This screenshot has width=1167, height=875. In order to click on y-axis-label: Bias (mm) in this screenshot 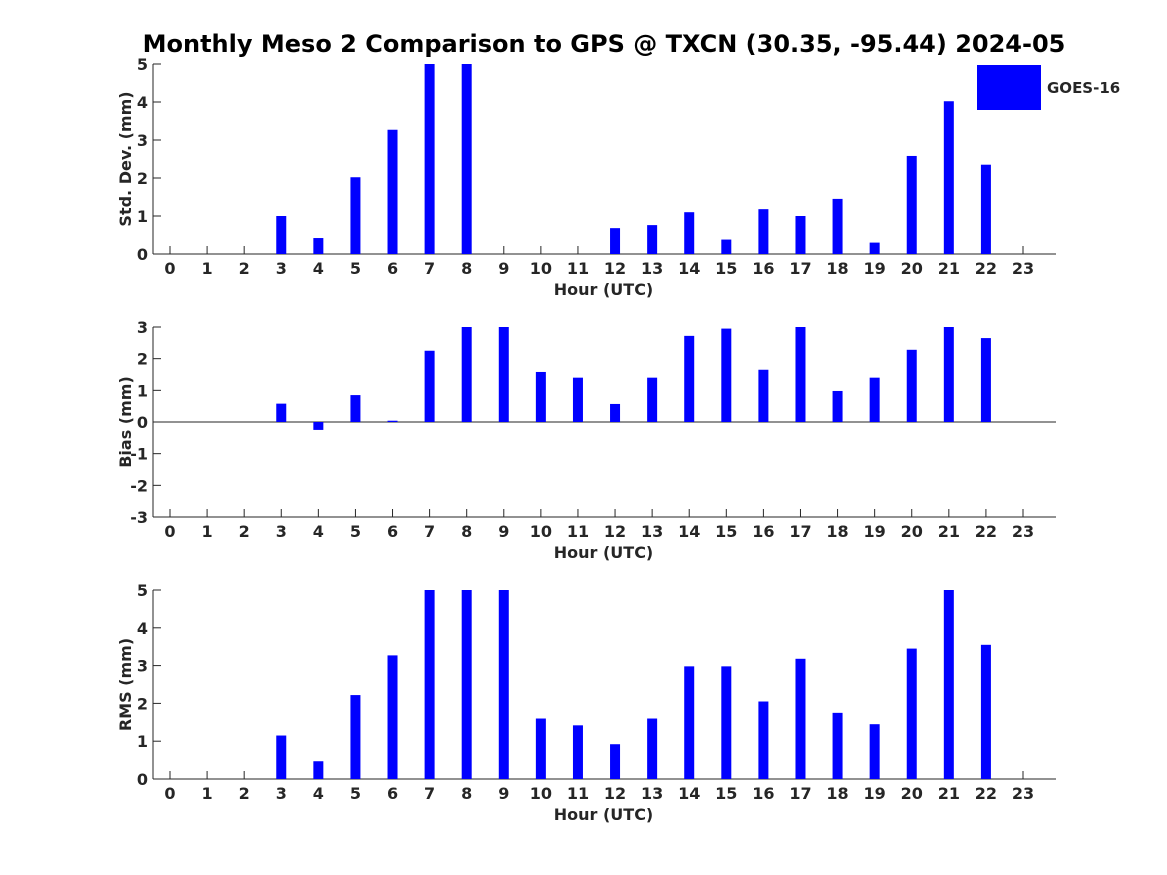, I will do `click(125, 422)`.